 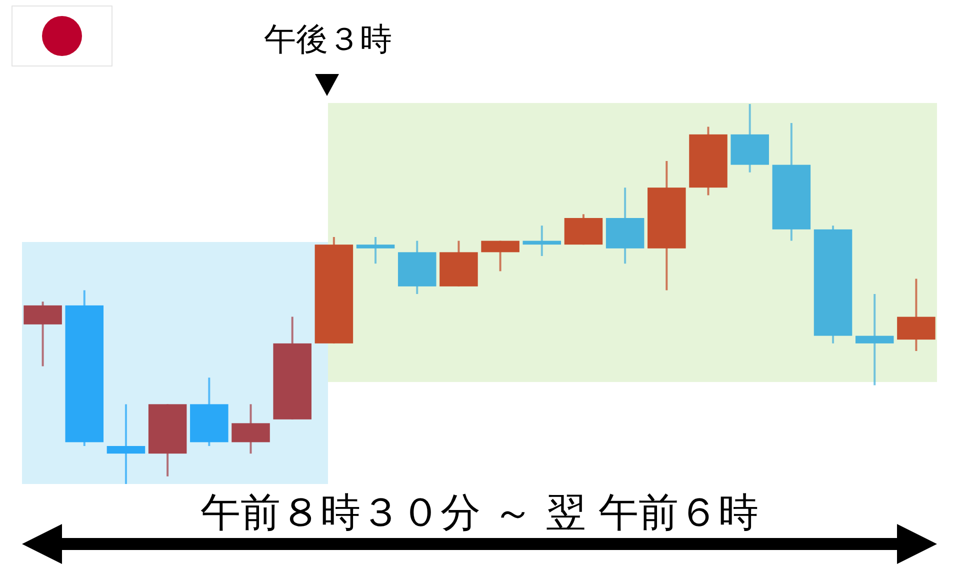 What do you see at coordinates (328, 39) in the screenshot?
I see `text: 午後３時` at bounding box center [328, 39].